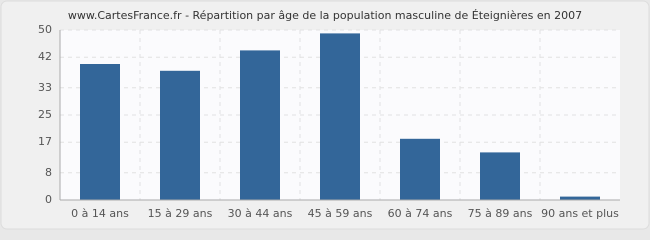 This screenshot has width=650, height=240. What do you see at coordinates (45, 29) in the screenshot?
I see `y-tick-label: 50` at bounding box center [45, 29].